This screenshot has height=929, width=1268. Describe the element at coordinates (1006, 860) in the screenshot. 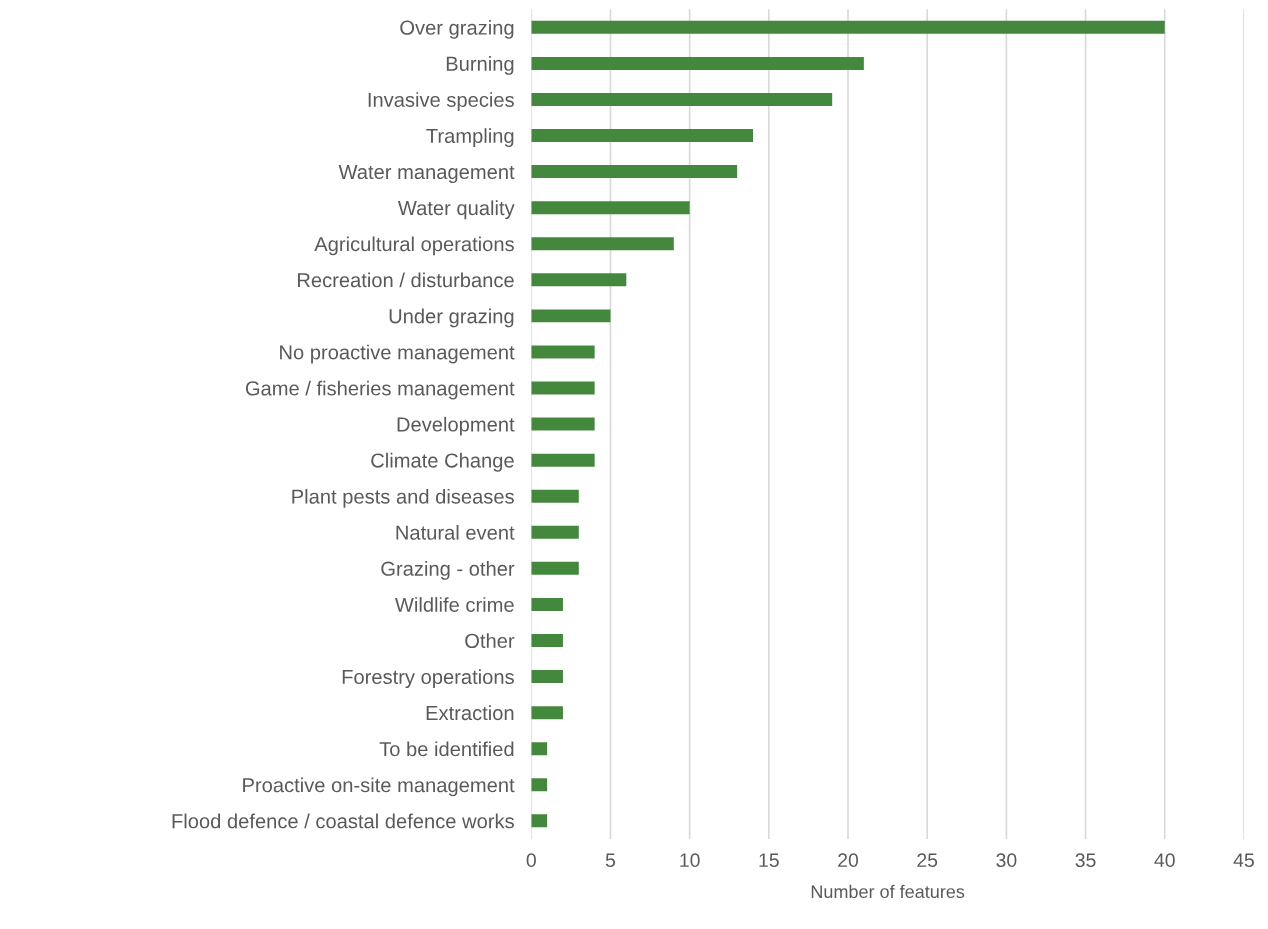

I see `x-tick-label: 30` at that location.